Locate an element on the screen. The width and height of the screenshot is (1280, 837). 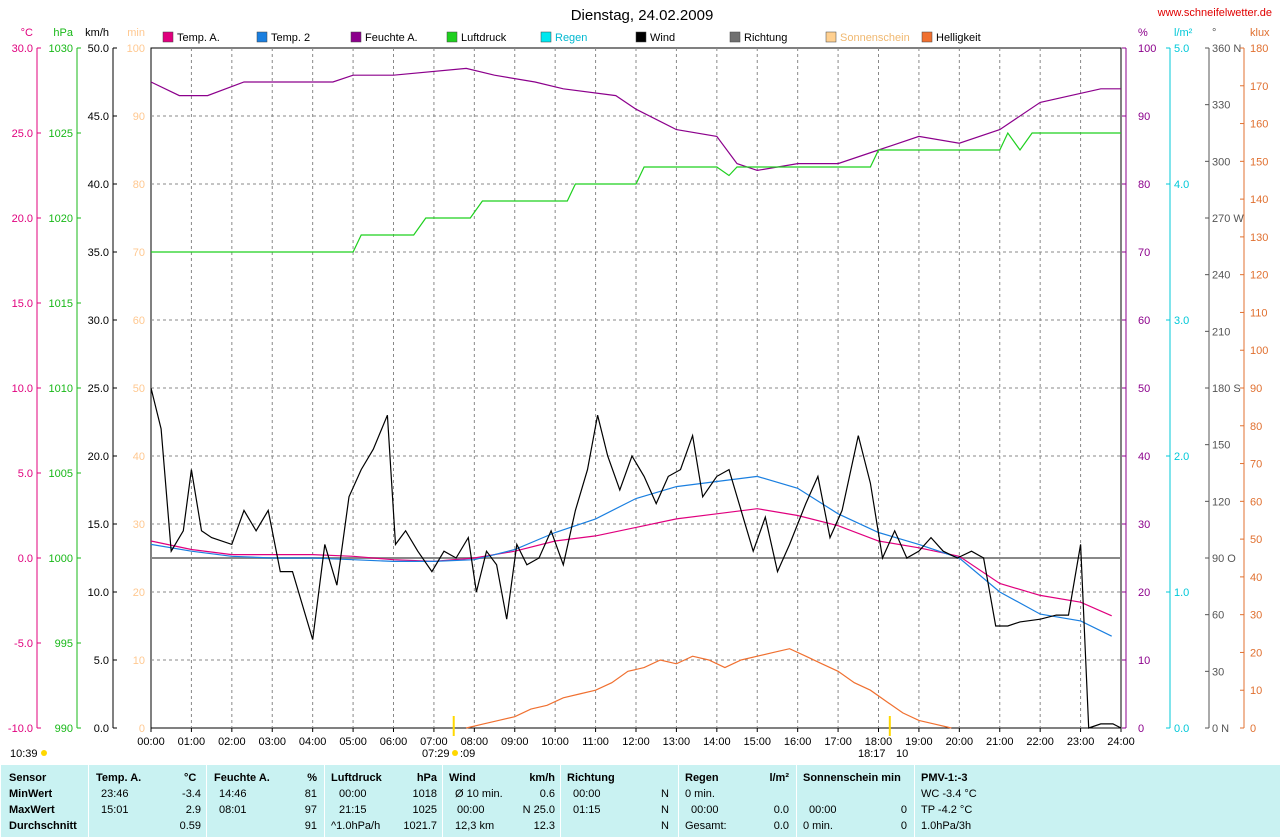
annot-sunset: 18:17 is located at coordinates (872, 754).